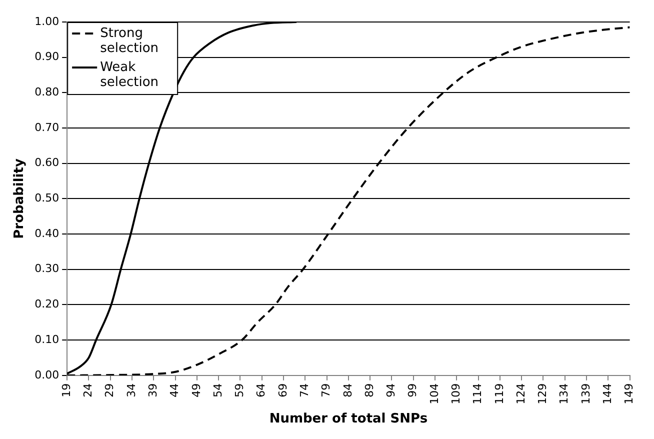 The height and width of the screenshot is (439, 654). What do you see at coordinates (109, 390) in the screenshot?
I see `x-tick-label: 29` at bounding box center [109, 390].